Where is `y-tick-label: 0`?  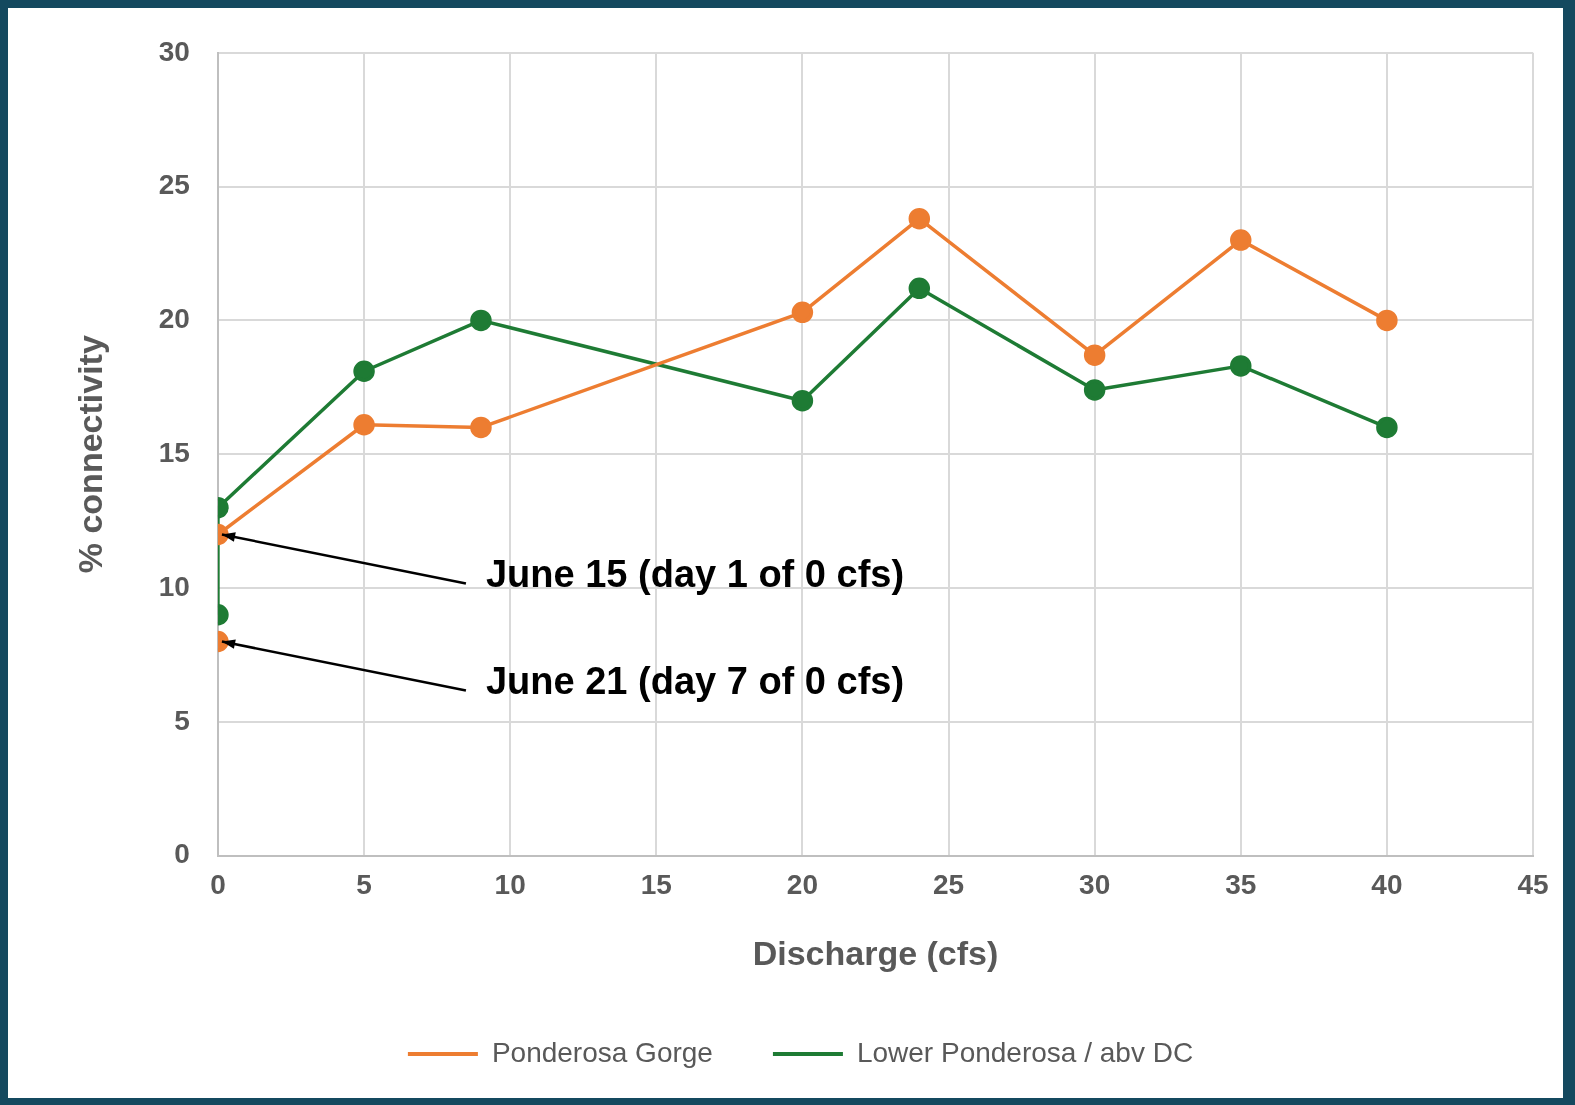 y-tick-label: 0 is located at coordinates (182, 854).